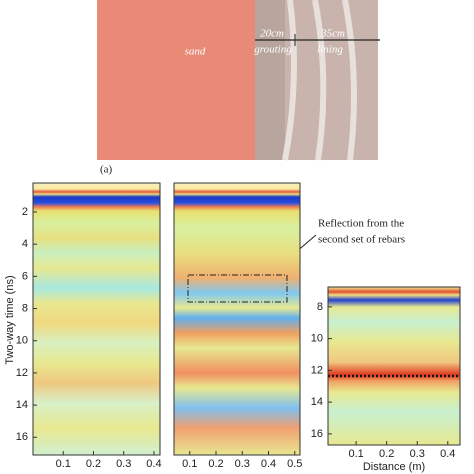 The height and width of the screenshot is (474, 474). Describe the element at coordinates (361, 240) in the screenshot. I see `annotation: second set of rebars` at that location.